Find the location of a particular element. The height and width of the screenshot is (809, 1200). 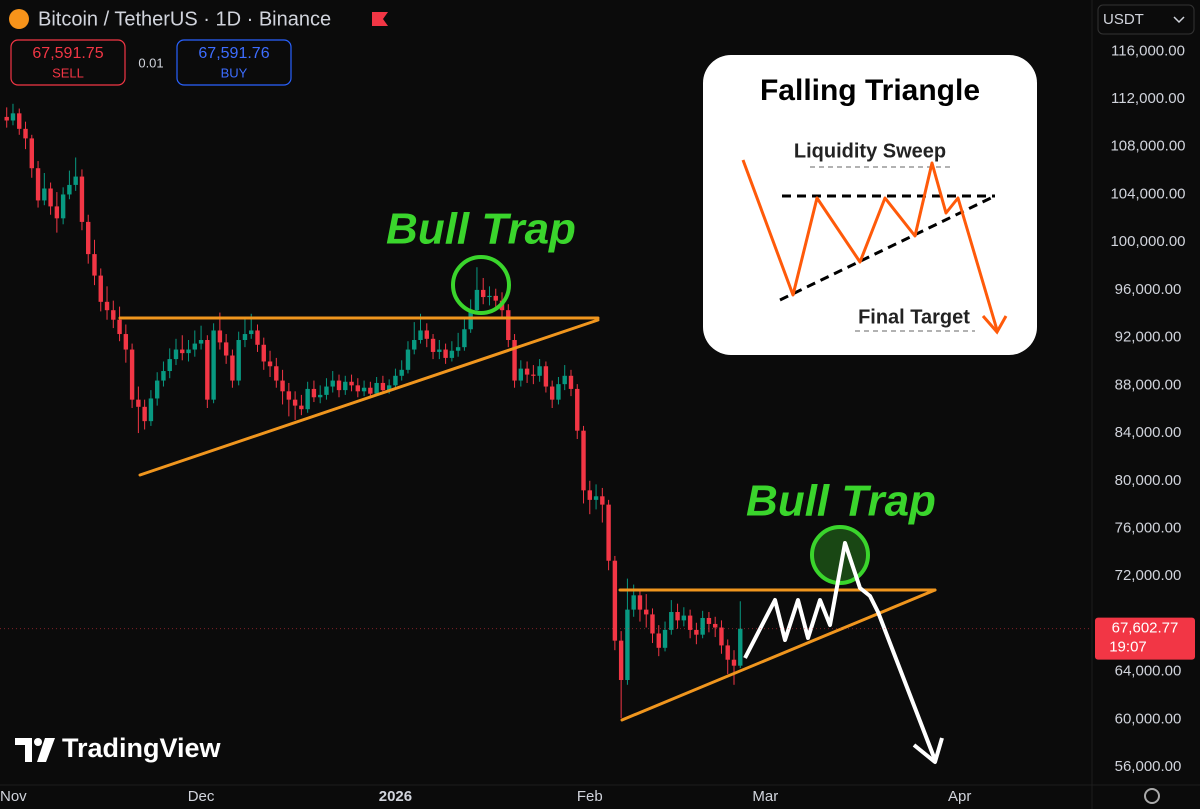

settings-icon is located at coordinates (1152, 796).